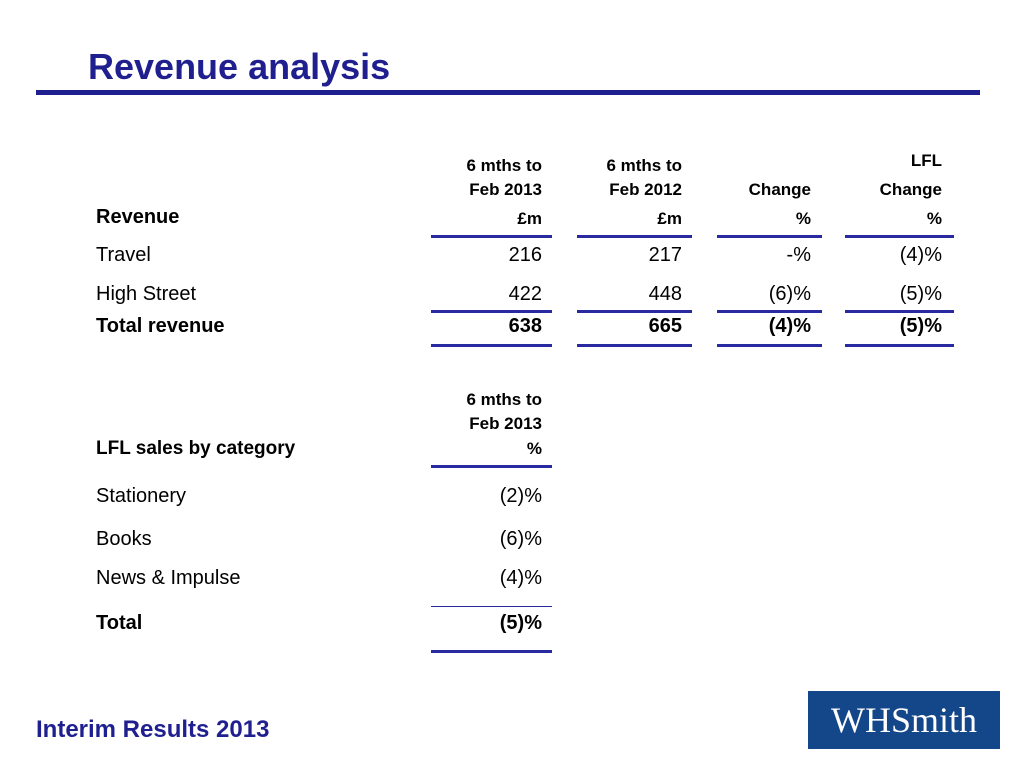  I want to click on table-cell: 217, so click(665, 255).